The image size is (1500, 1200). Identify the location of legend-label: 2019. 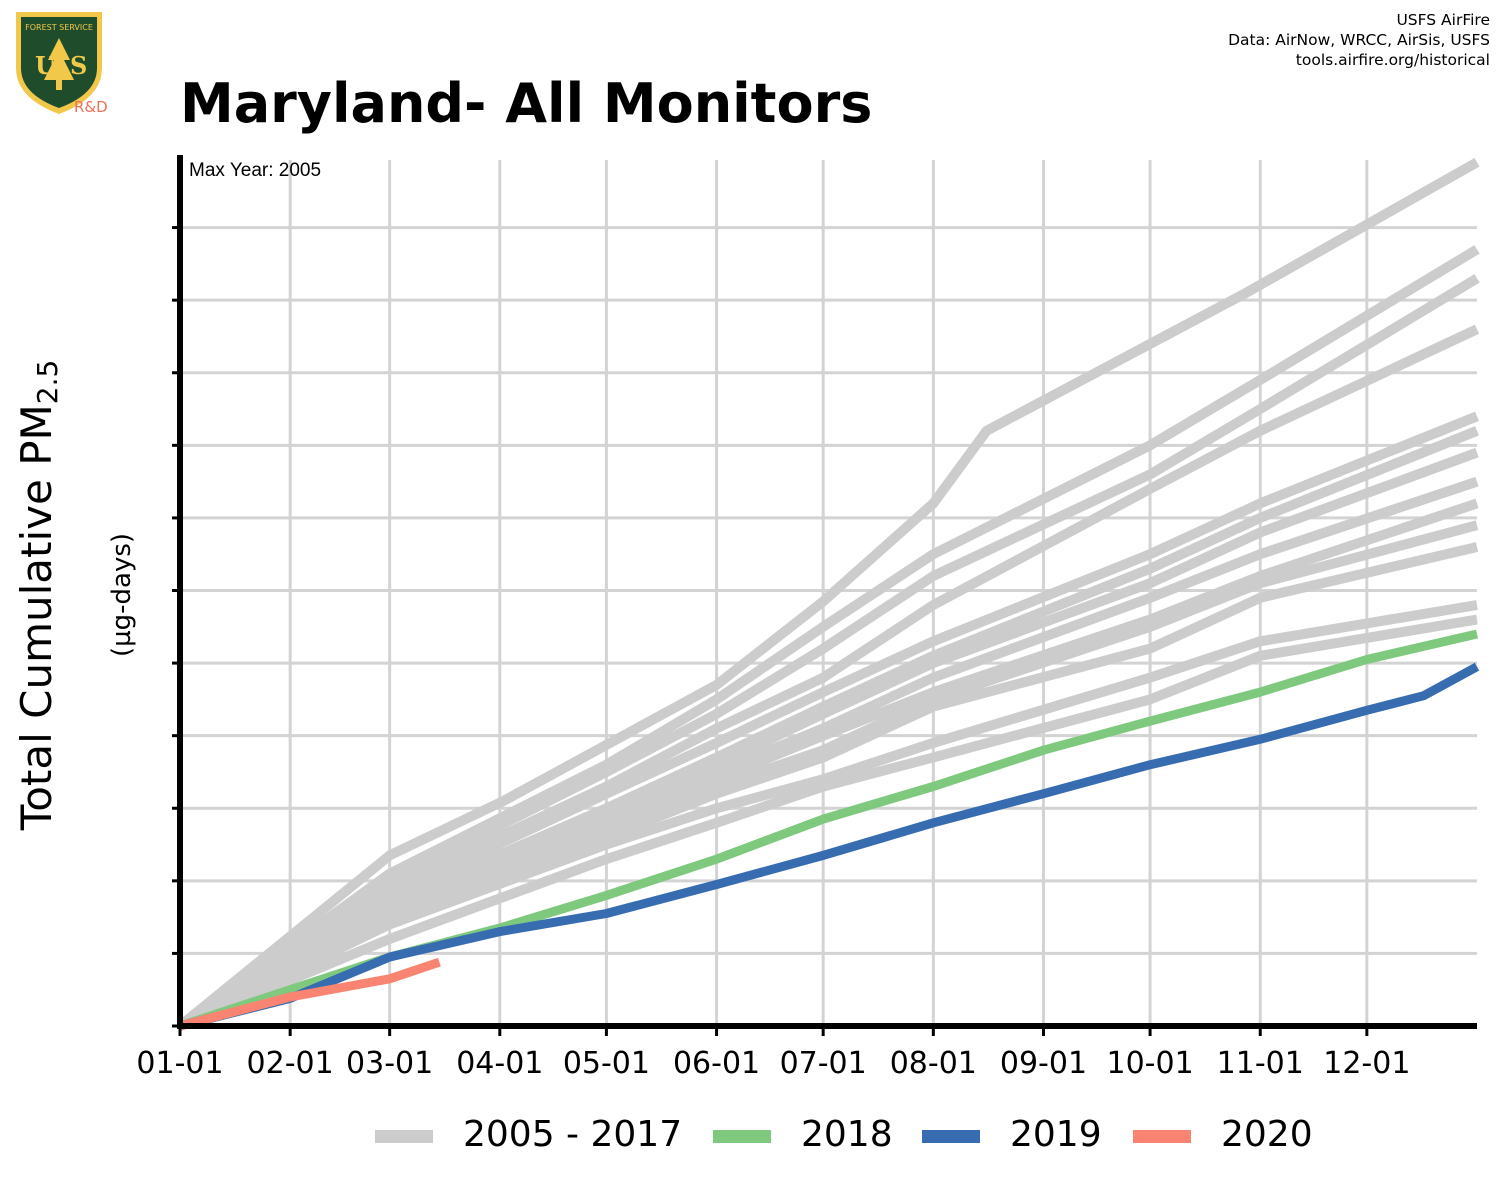
(1056, 1134).